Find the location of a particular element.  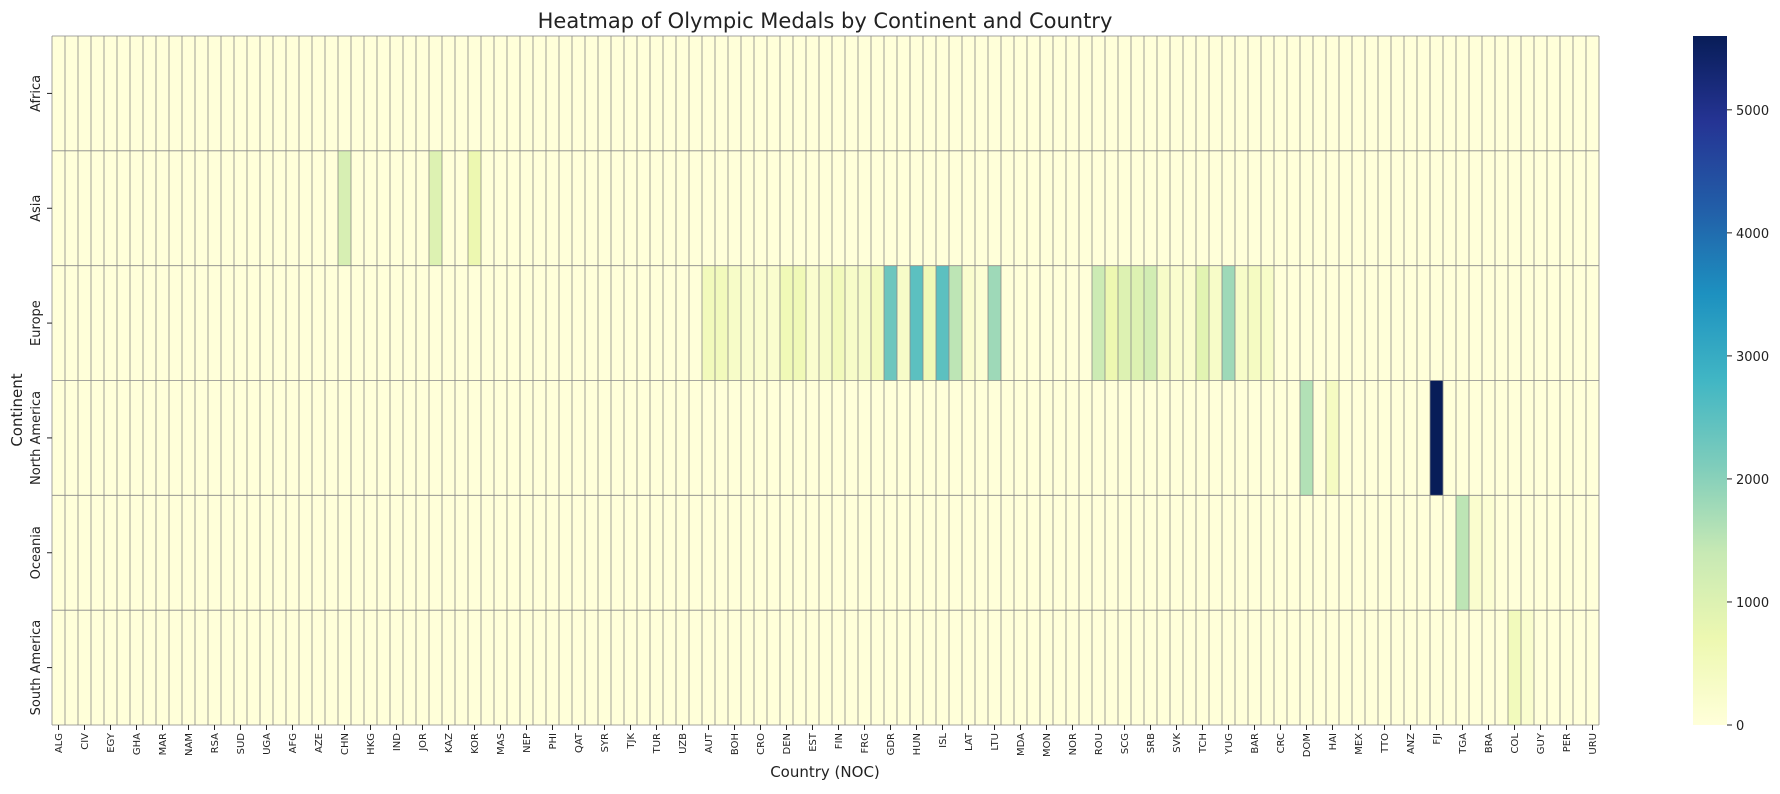

x-tick-label: BAR is located at coordinates (1255, 743).